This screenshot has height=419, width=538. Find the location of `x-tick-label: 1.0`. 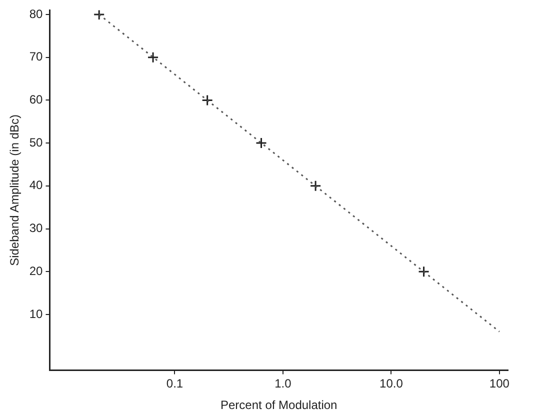

x-tick-label: 1.0 is located at coordinates (283, 383).